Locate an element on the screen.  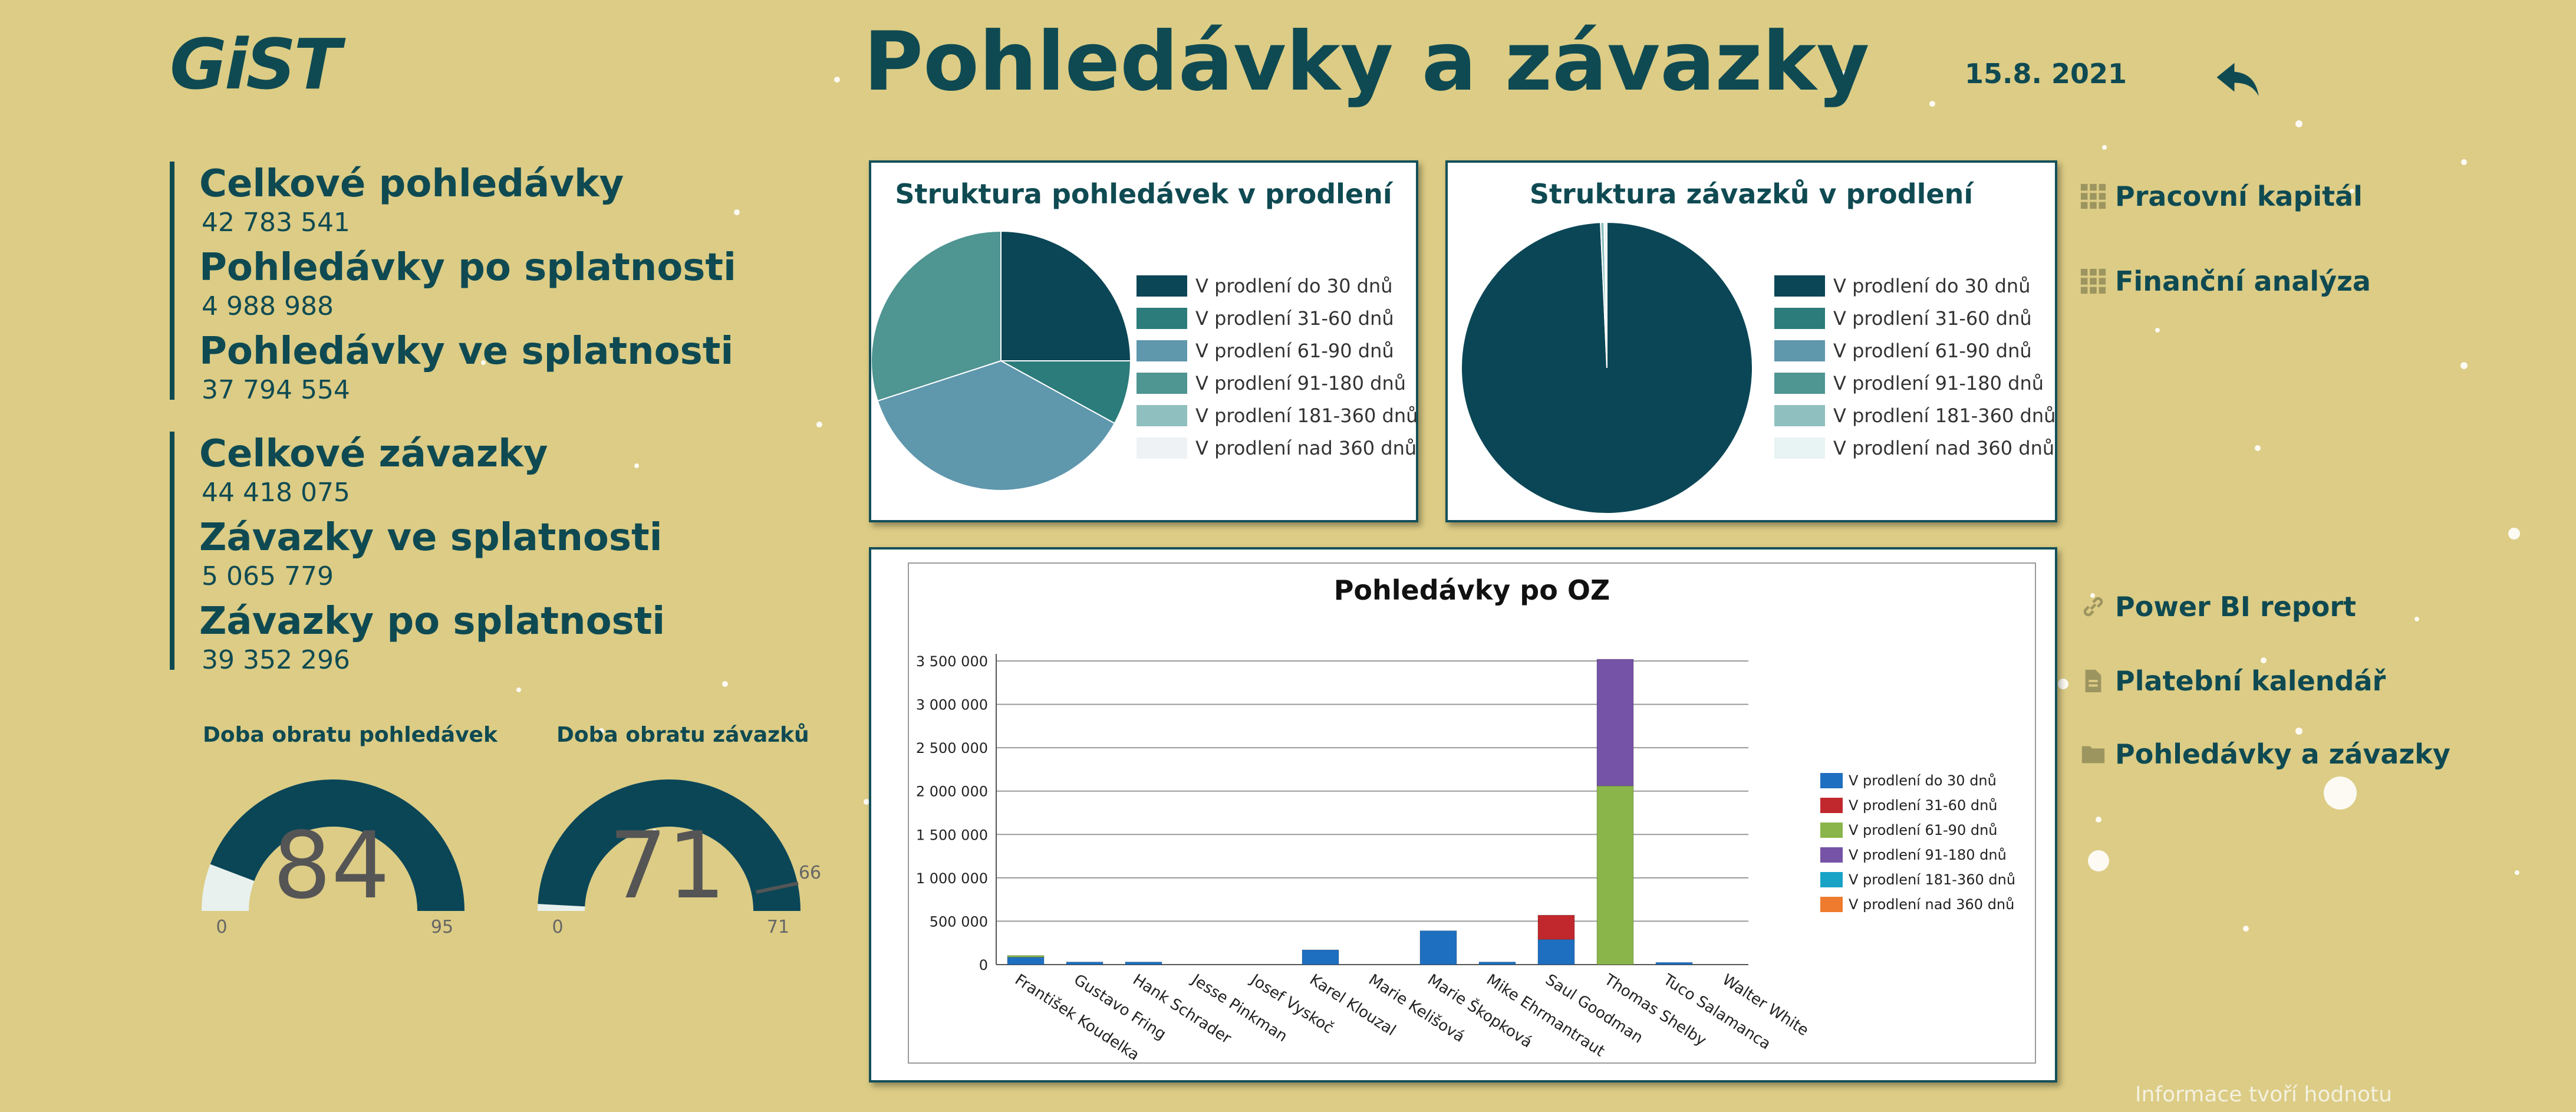
kpi-current-receivables-label: Pohledávky ve splatnosti is located at coordinates (466, 351).